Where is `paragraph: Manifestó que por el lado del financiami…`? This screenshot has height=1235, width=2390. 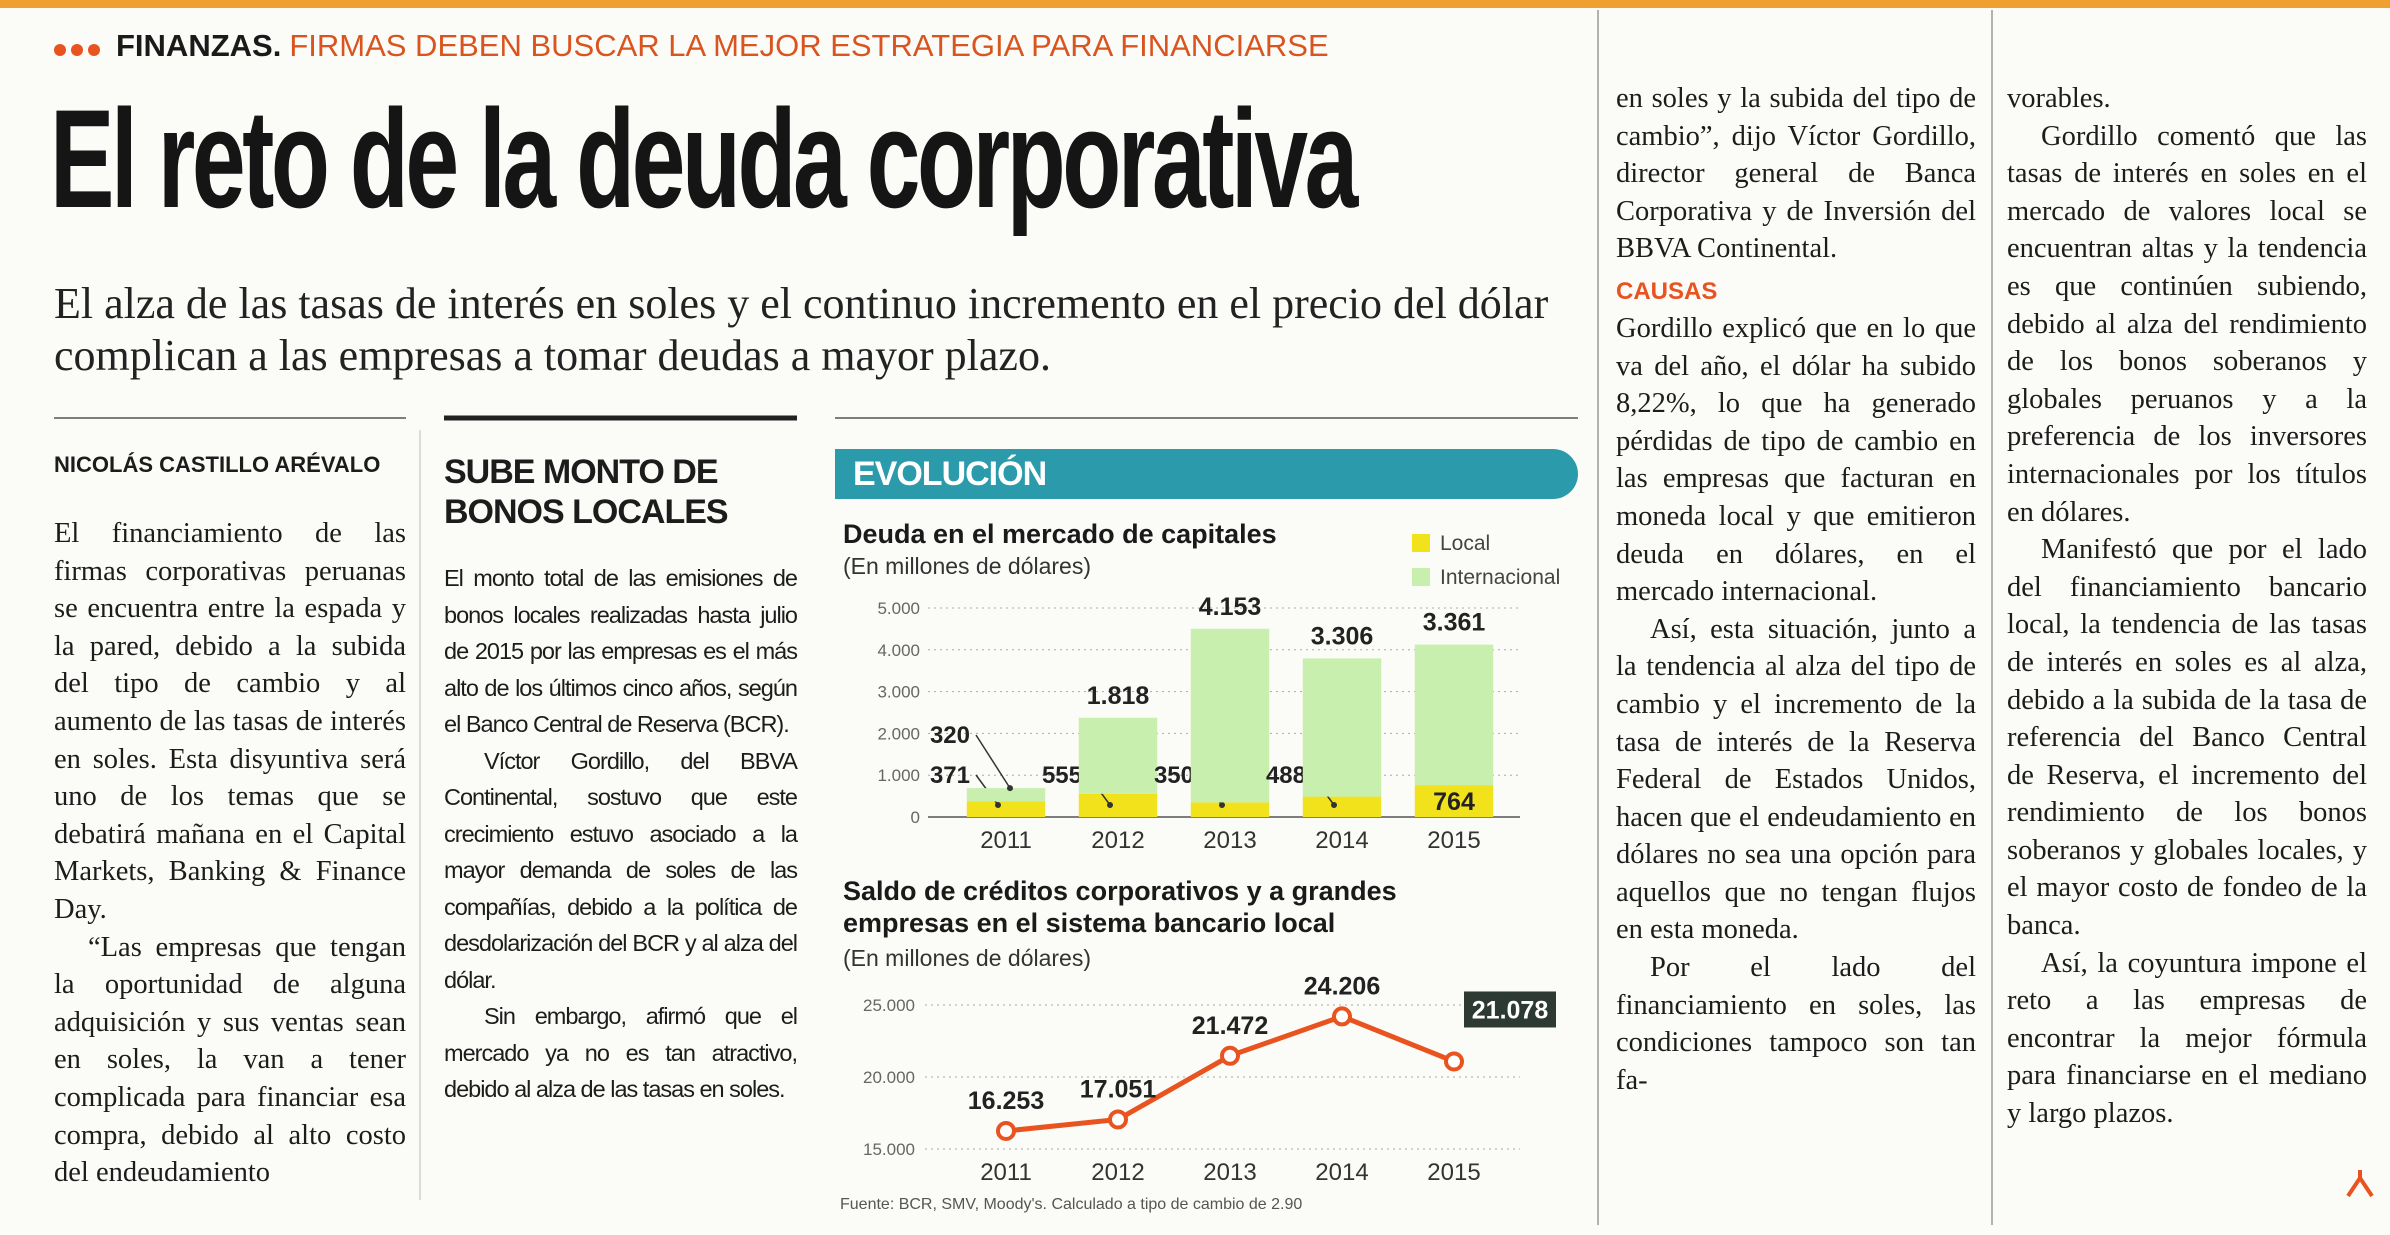
paragraph: Manifestó que por el lado del financiami… is located at coordinates (2187, 738).